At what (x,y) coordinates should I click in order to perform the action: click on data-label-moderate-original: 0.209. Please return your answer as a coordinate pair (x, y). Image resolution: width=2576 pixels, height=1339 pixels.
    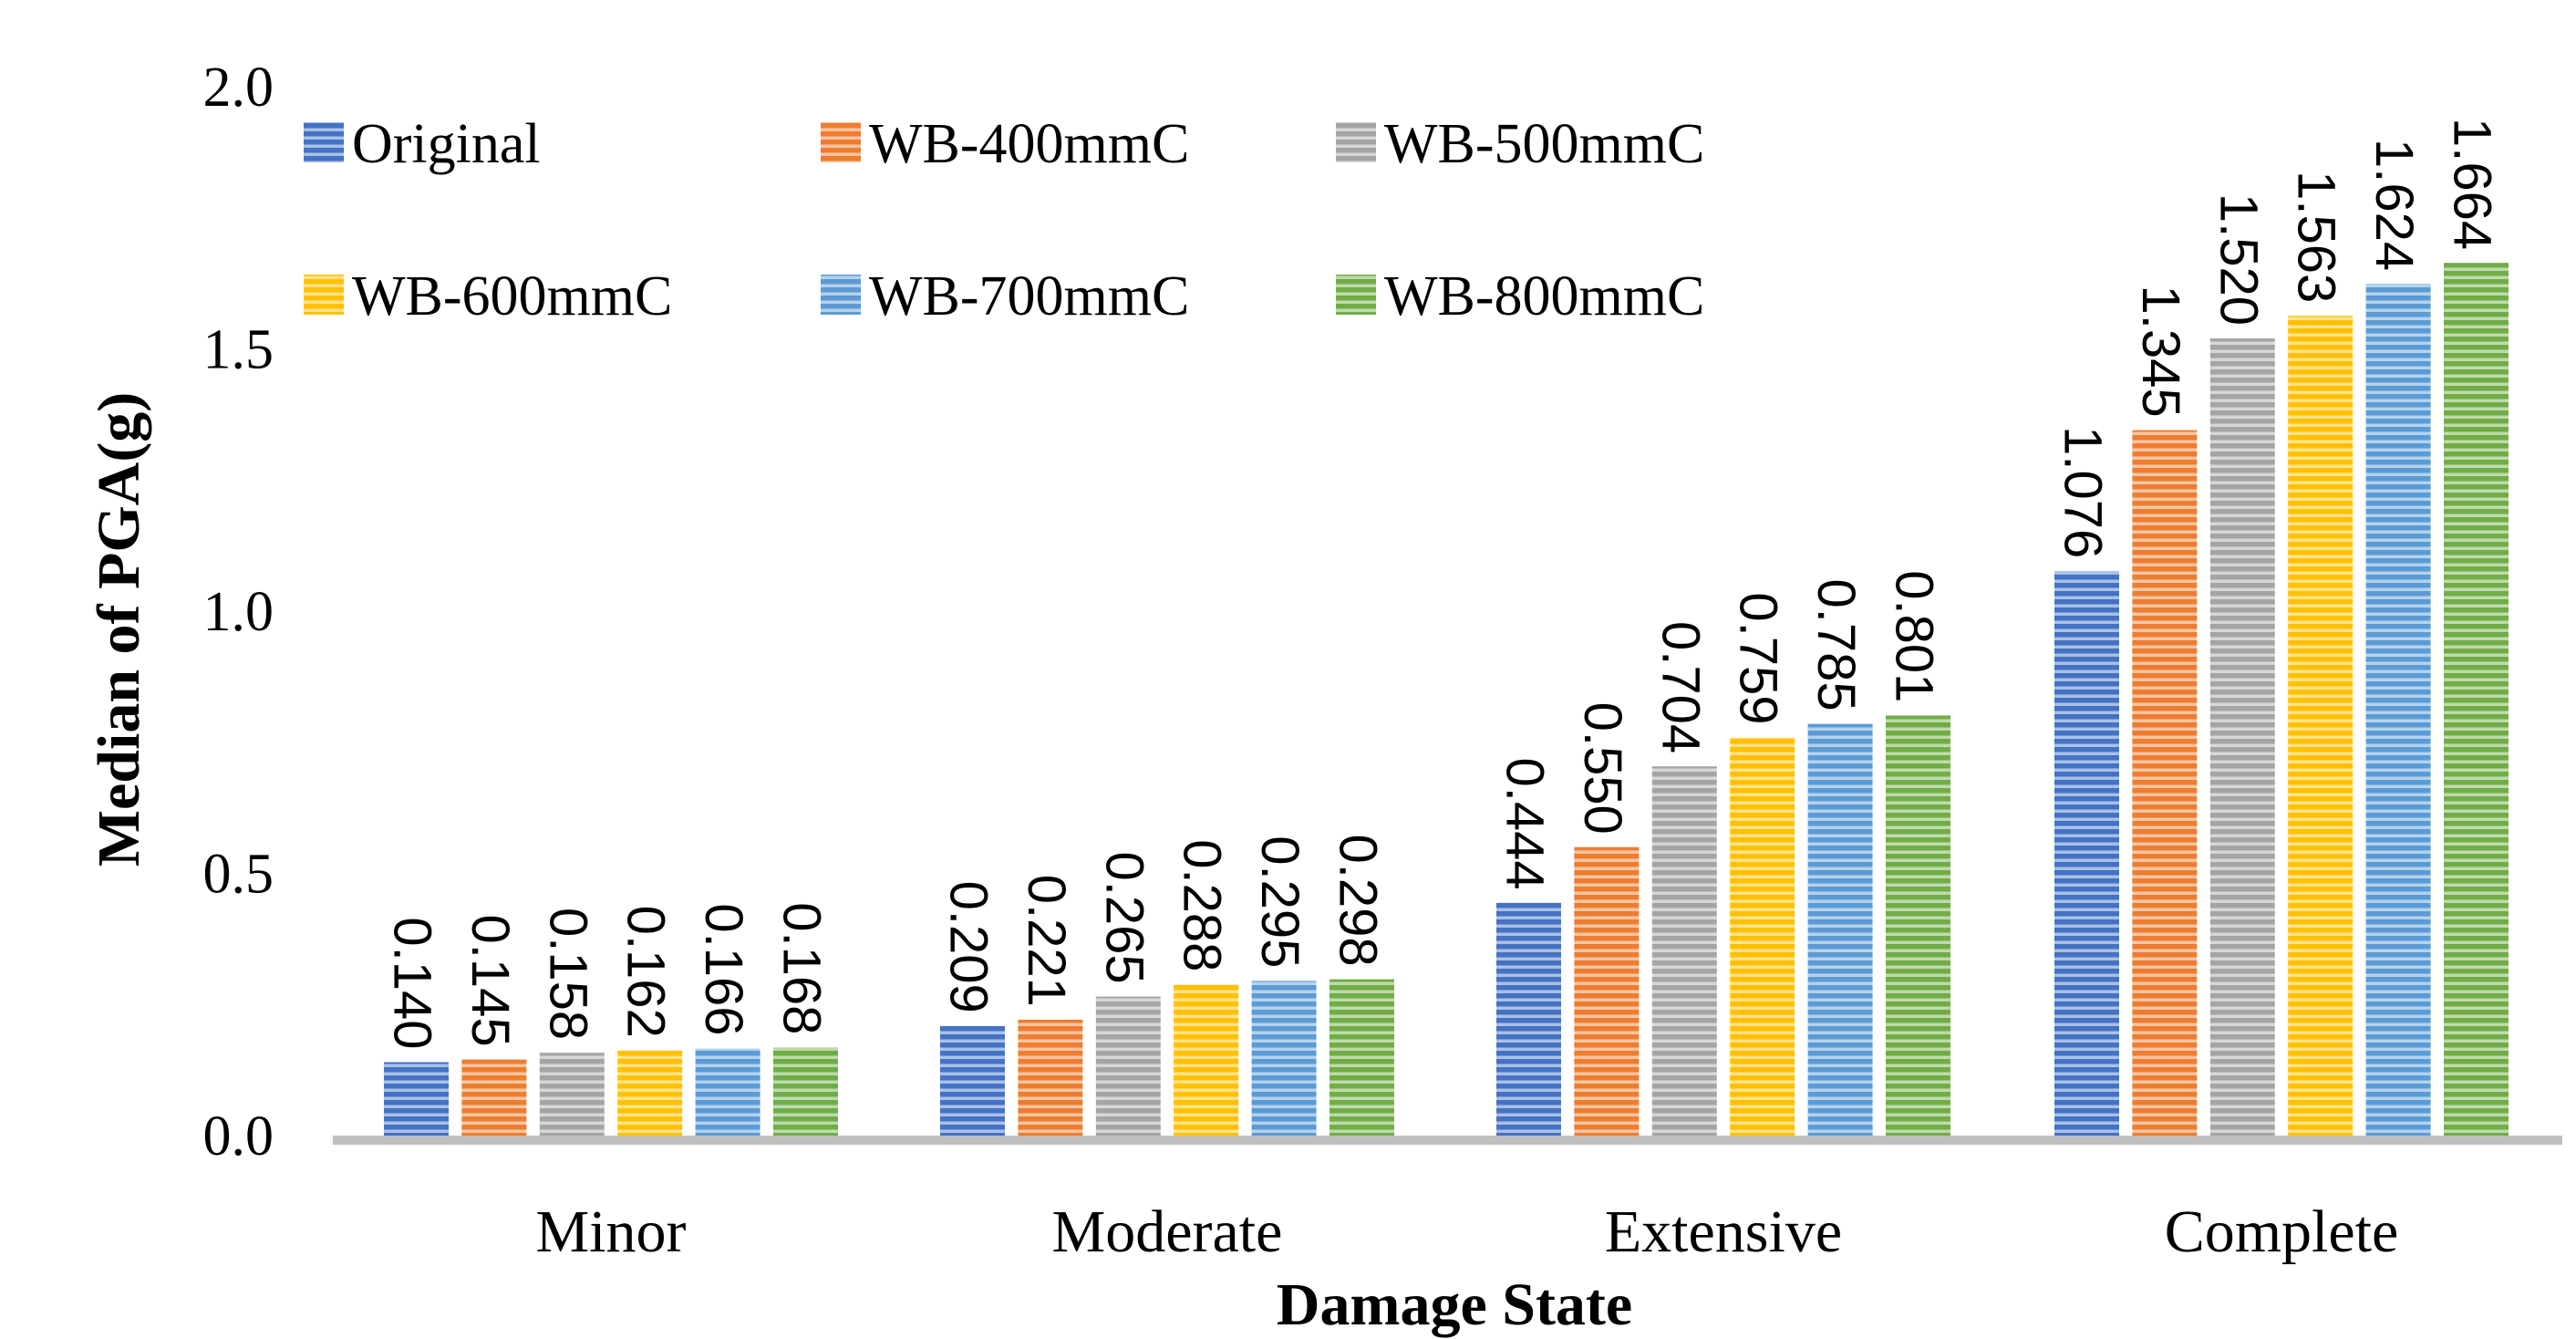
    Looking at the image, I should click on (968, 947).